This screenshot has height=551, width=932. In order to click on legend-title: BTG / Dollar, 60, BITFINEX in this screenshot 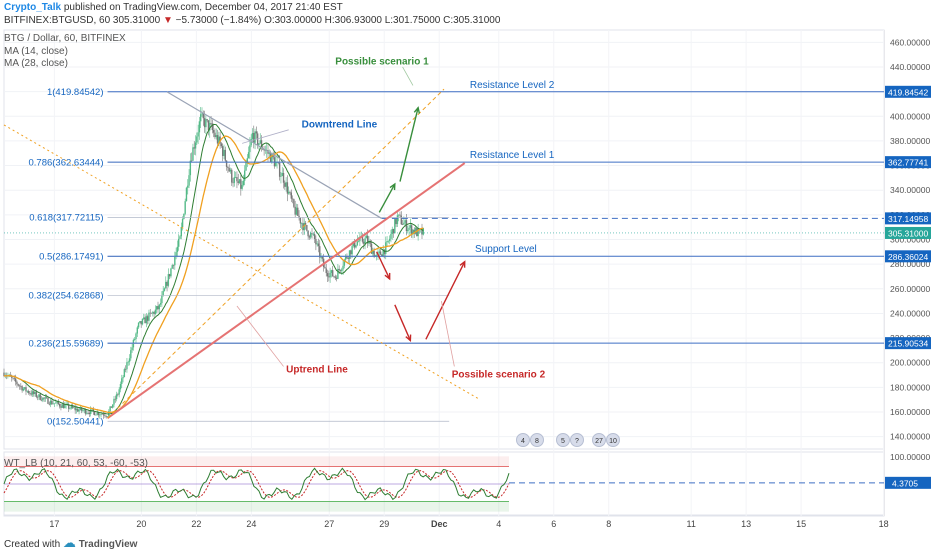, I will do `click(65, 38)`.